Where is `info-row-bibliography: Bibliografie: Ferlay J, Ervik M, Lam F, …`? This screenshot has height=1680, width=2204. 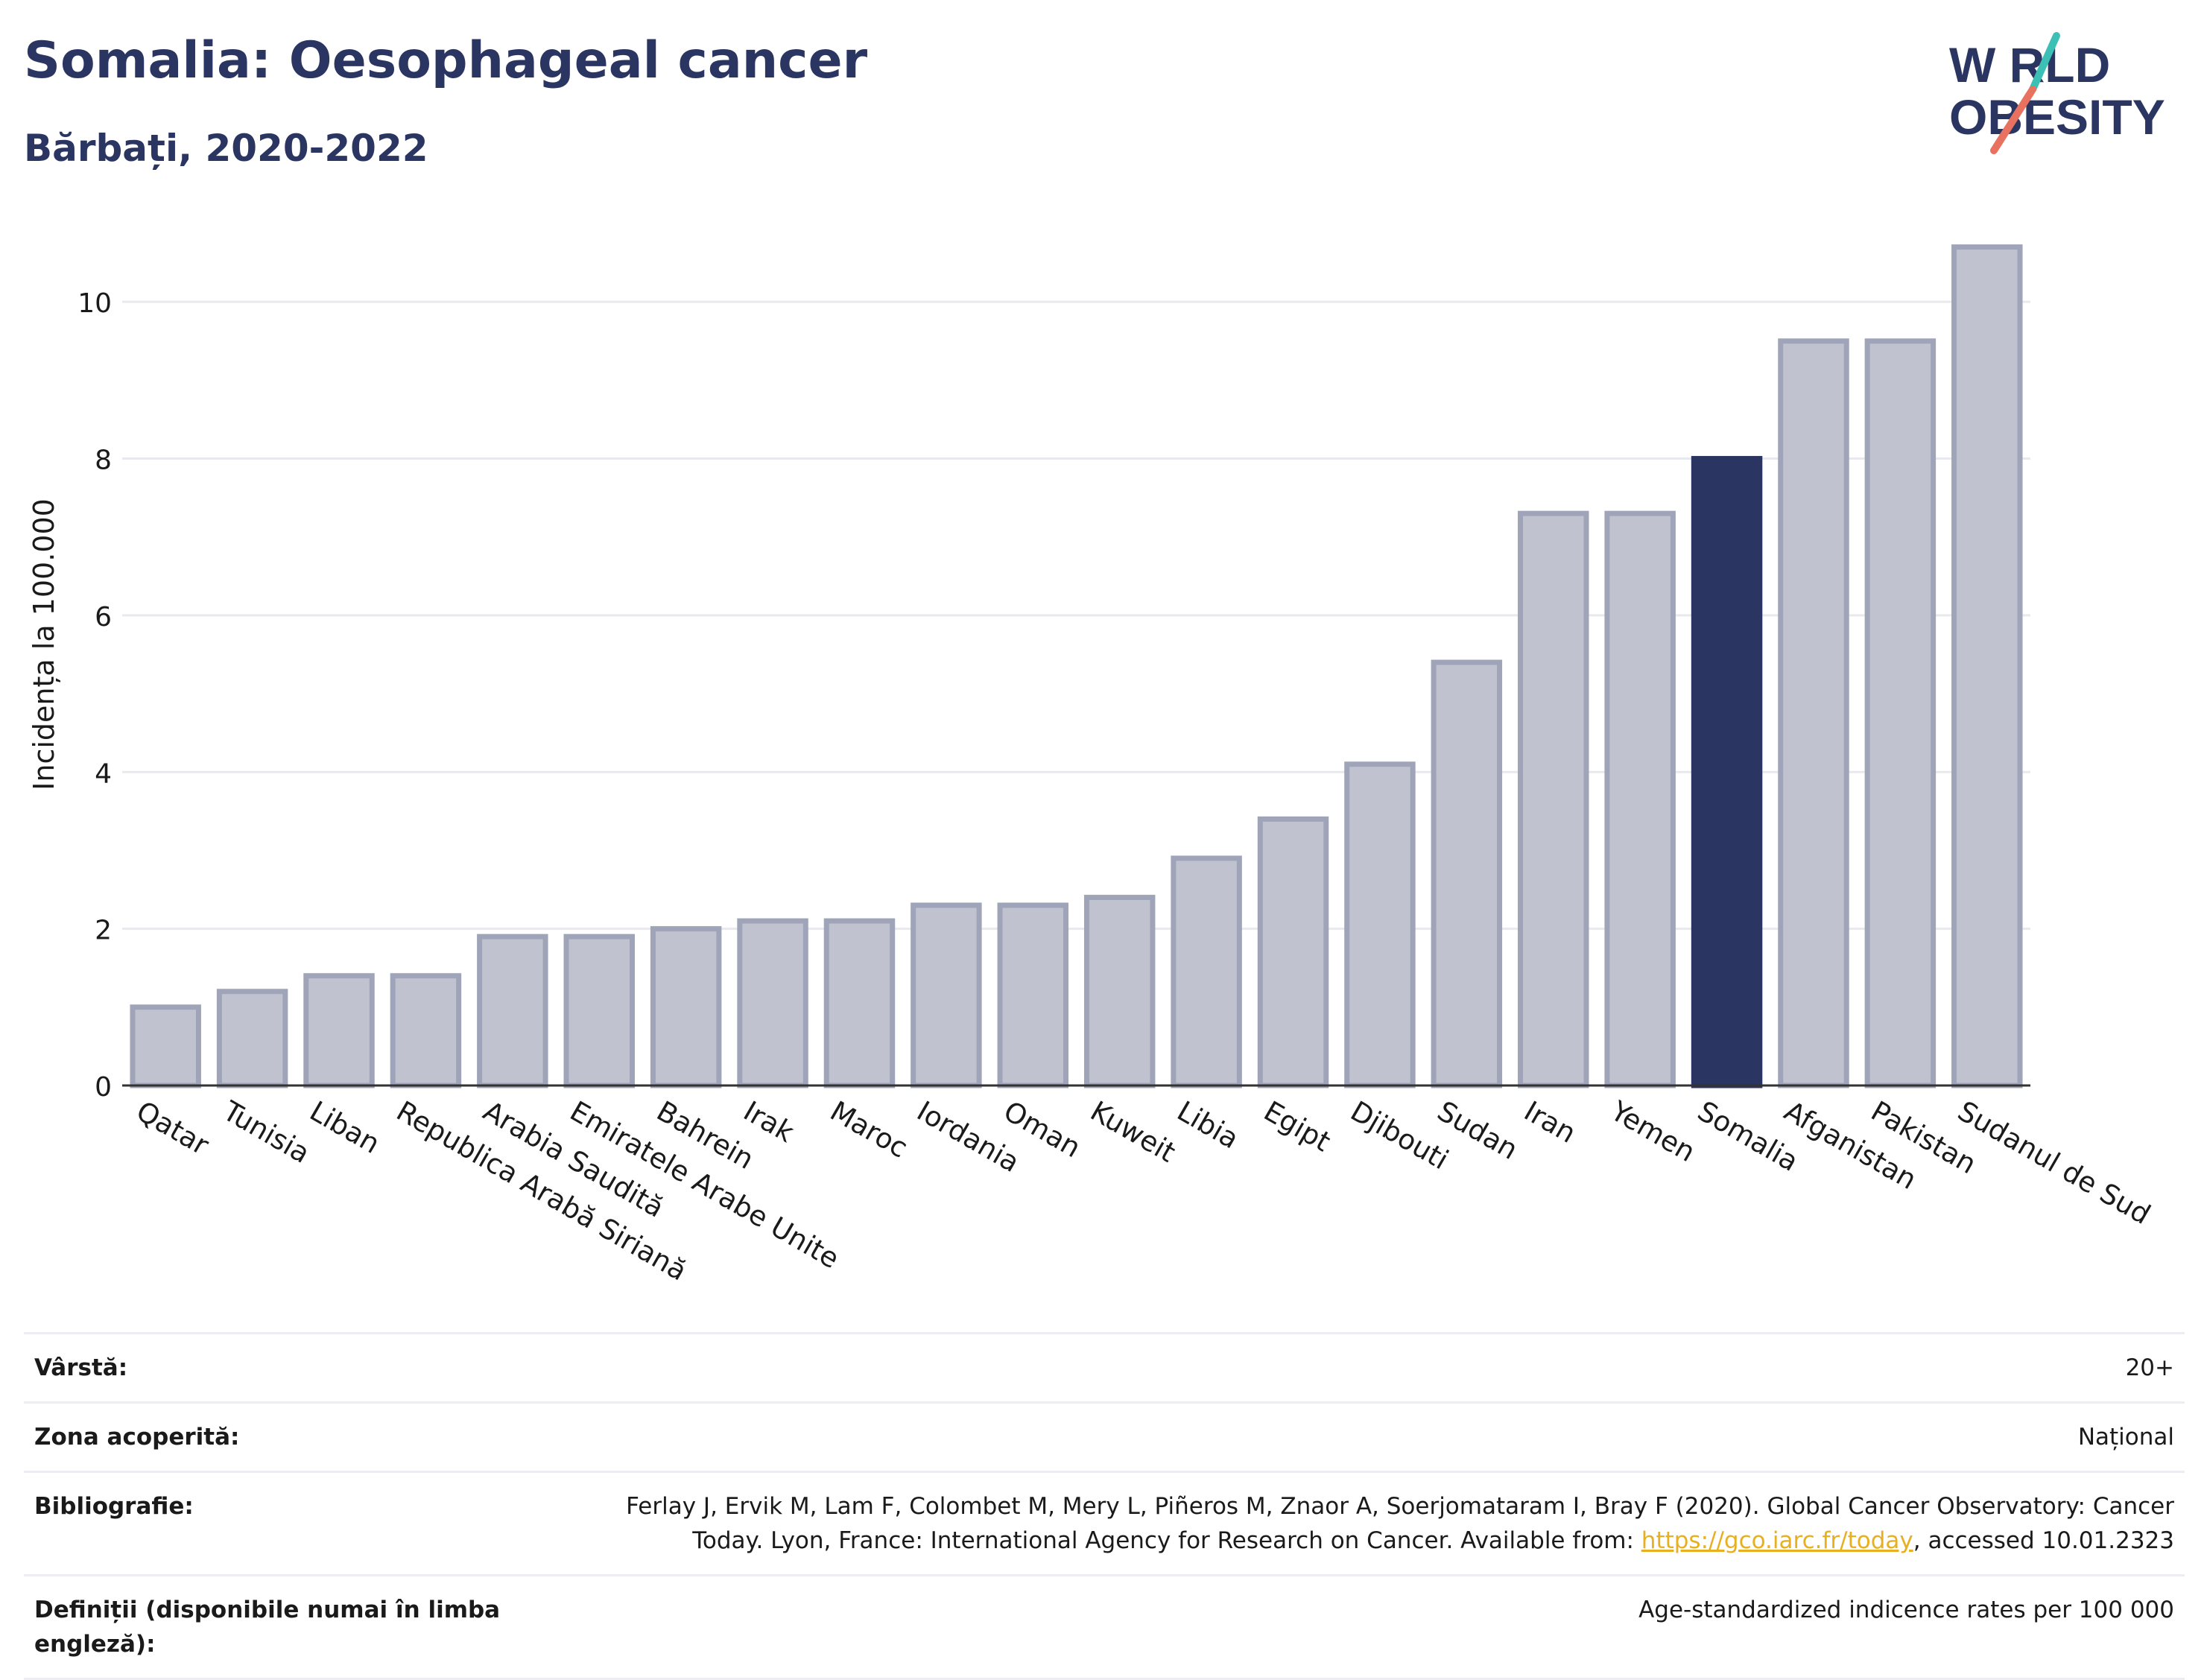 info-row-bibliography: Bibliografie: Ferlay J, Ervik M, Lam F, … is located at coordinates (1104, 1523).